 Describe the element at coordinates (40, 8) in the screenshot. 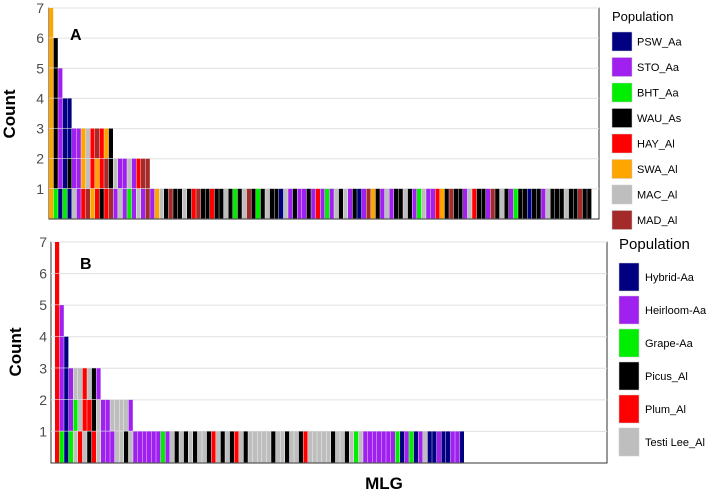

I see `y-tick-label: 7` at that location.